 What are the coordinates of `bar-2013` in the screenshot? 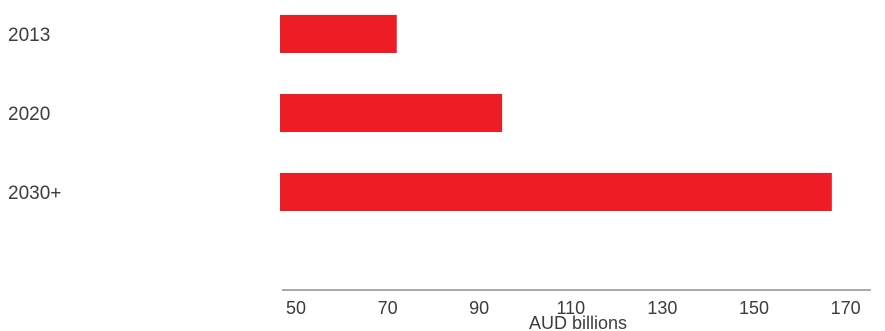 It's located at (338, 34).